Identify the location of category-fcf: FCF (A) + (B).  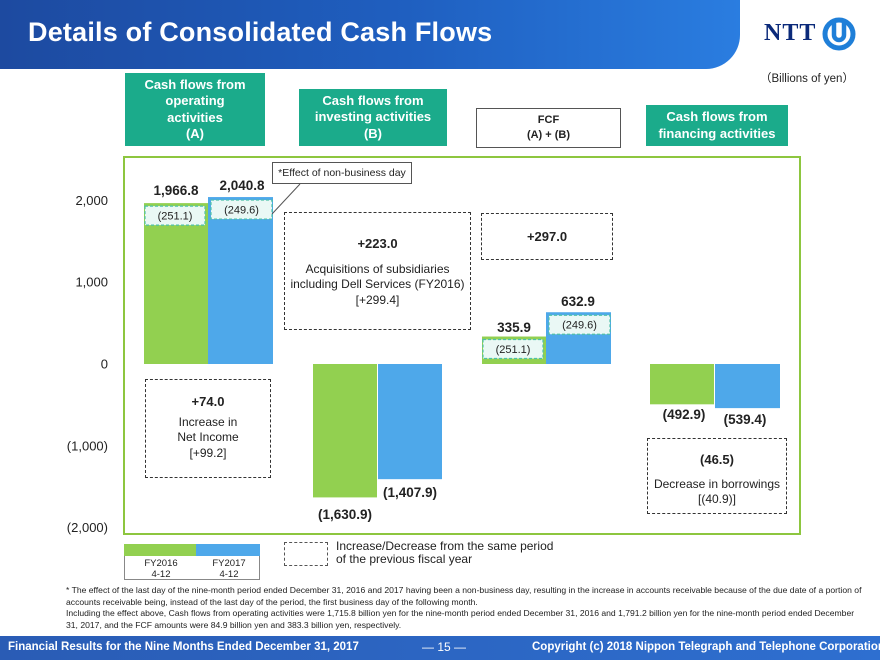
(548, 128).